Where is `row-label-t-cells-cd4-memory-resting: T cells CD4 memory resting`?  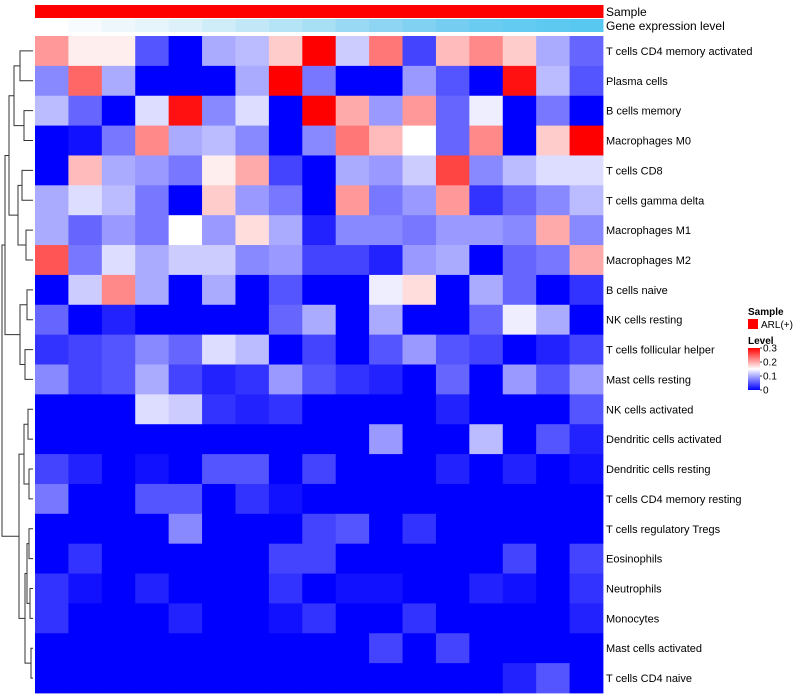 row-label-t-cells-cd4-memory-resting: T cells CD4 memory resting is located at coordinates (674, 500).